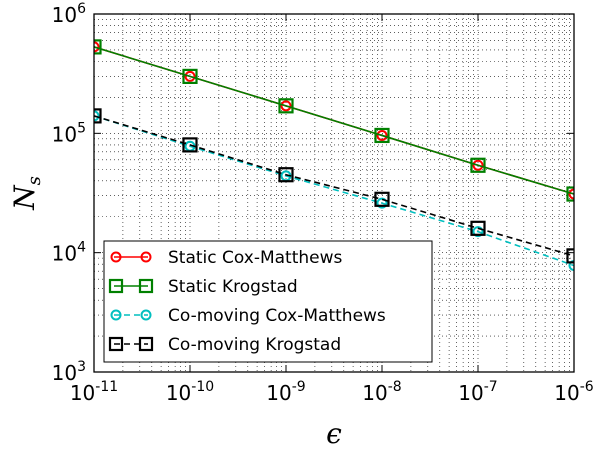  What do you see at coordinates (81, 9) in the screenshot?
I see `y-tick-label-exponent: 6` at bounding box center [81, 9].